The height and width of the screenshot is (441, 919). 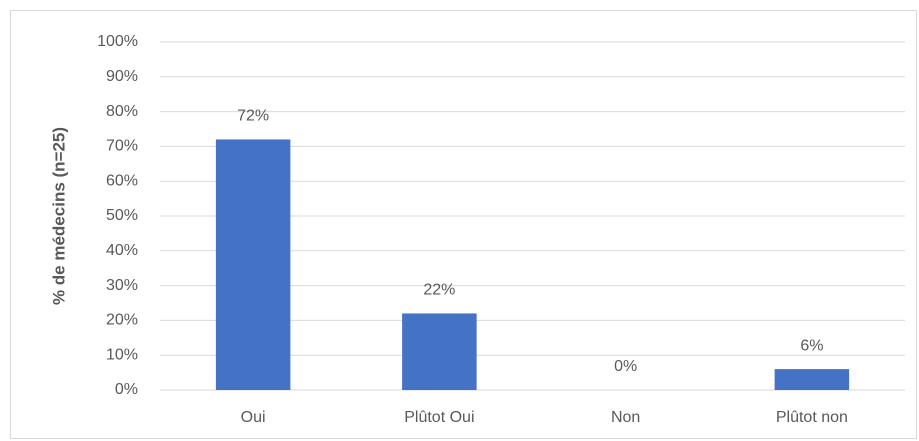 What do you see at coordinates (439, 290) in the screenshot?
I see `data-label: 22%` at bounding box center [439, 290].